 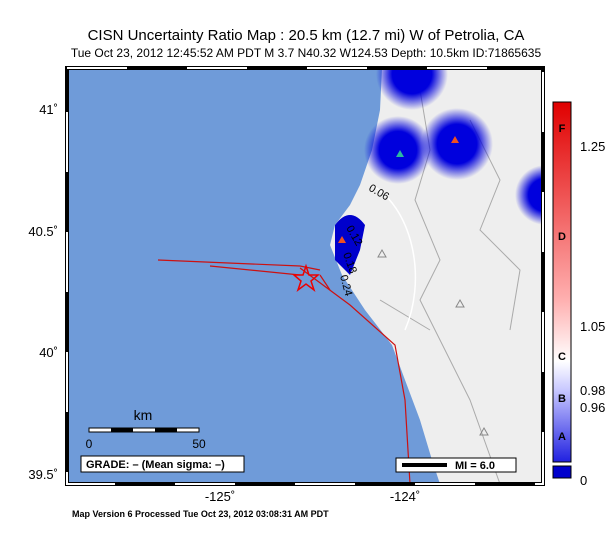 What do you see at coordinates (199, 444) in the screenshot?
I see `scale-end: 50` at bounding box center [199, 444].